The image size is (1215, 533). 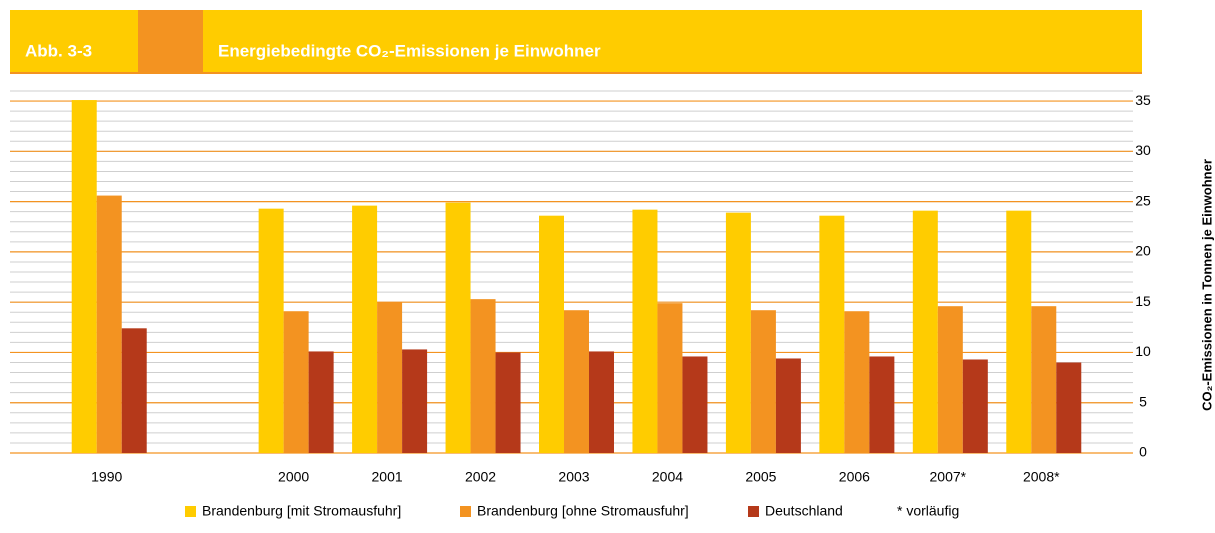 I want to click on y-tick-label: 5, so click(x=1143, y=401).